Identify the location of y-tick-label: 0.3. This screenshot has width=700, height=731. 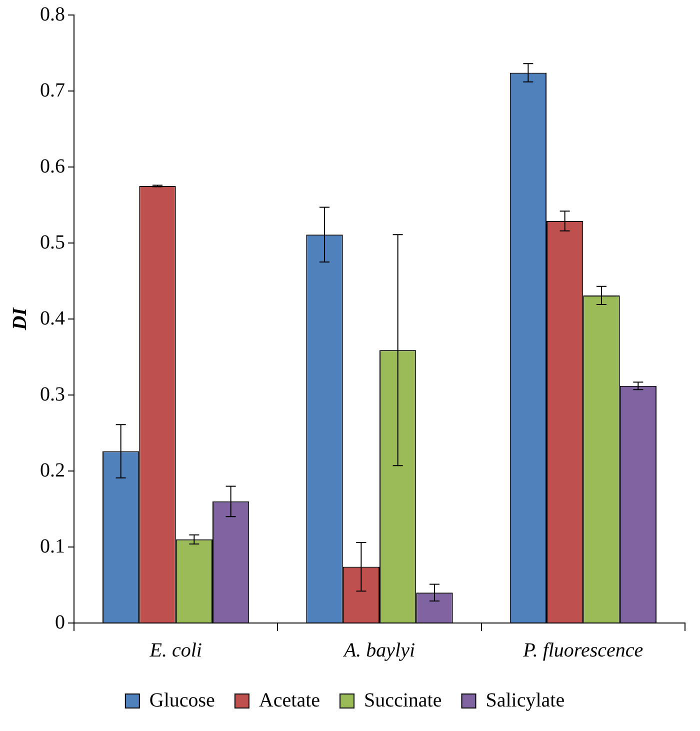
(52, 394).